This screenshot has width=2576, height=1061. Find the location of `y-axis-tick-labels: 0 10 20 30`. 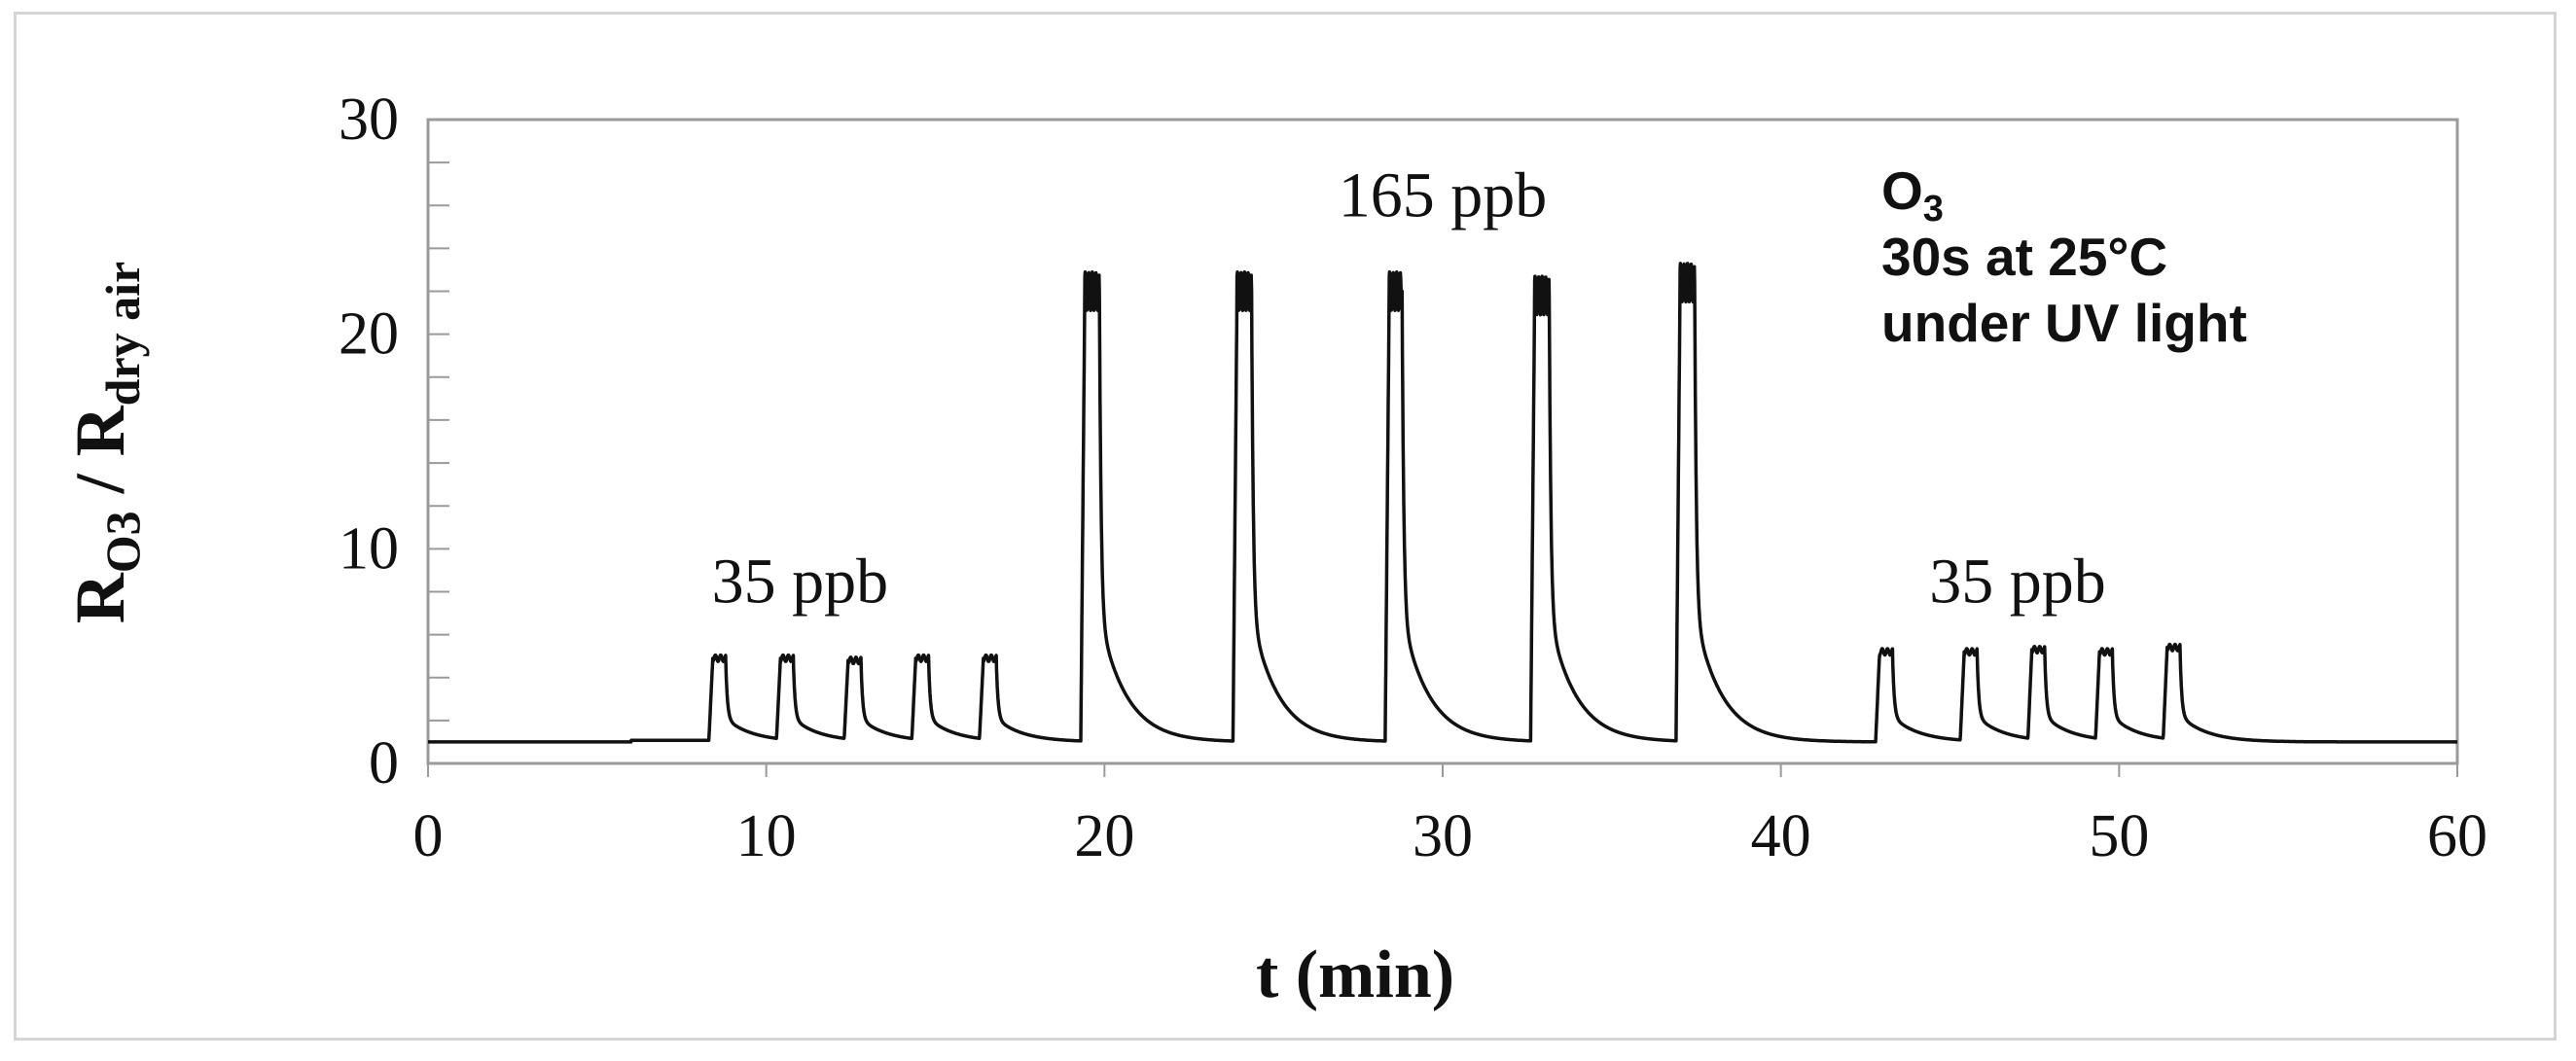

y-axis-tick-labels: 0 10 20 30 is located at coordinates (369, 442).